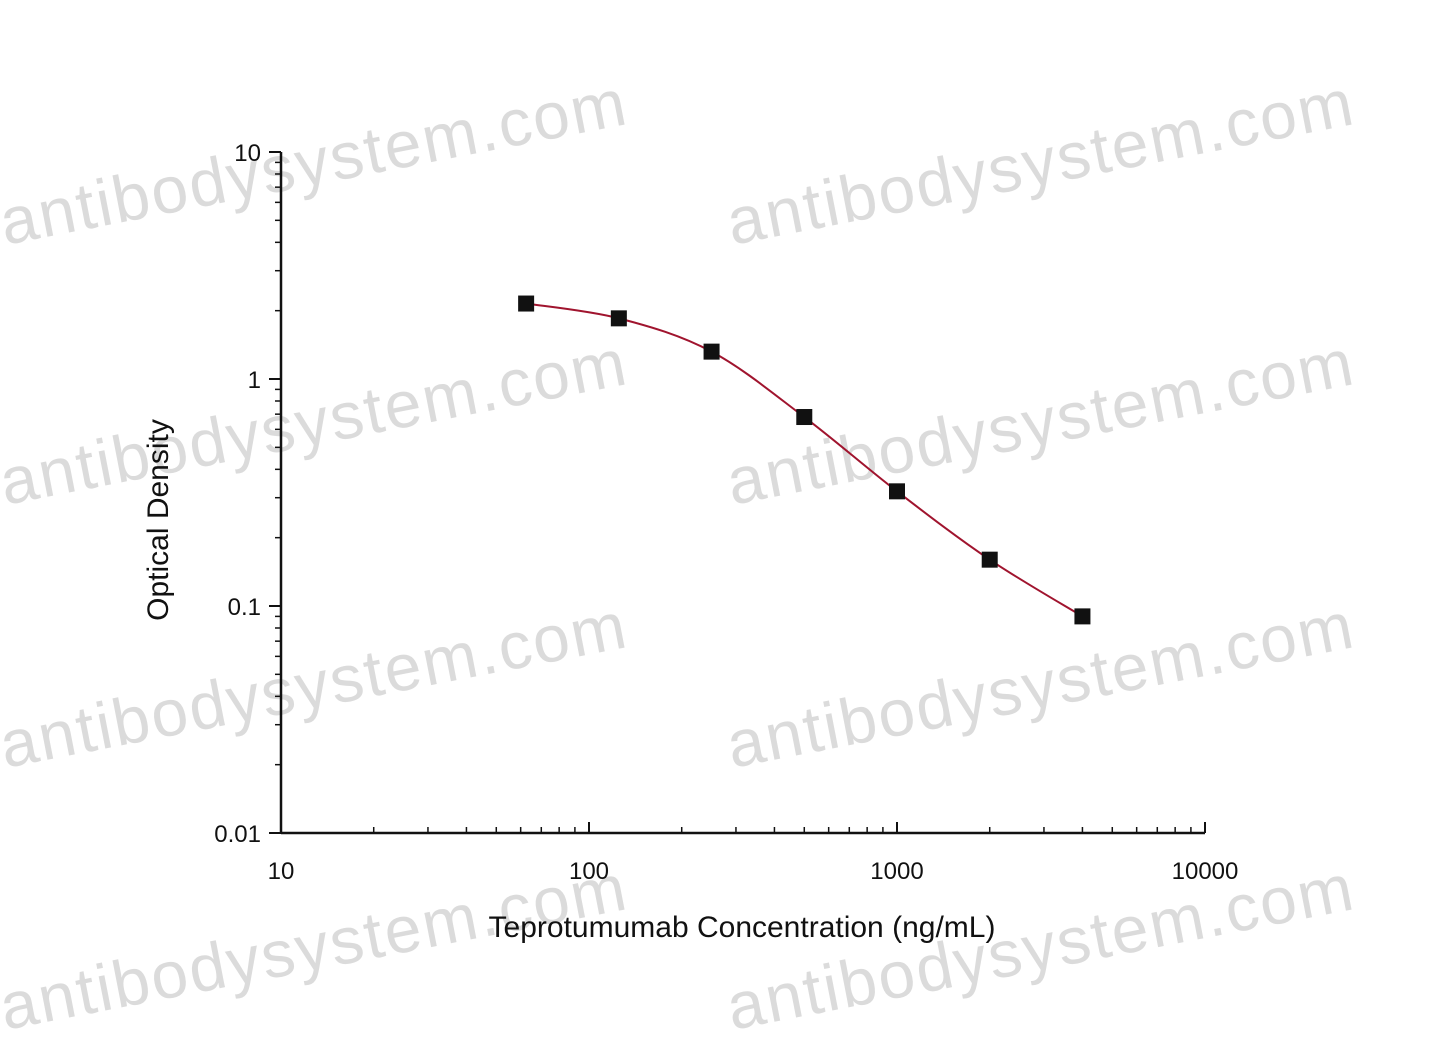 Image resolution: width=1440 pixels, height=1051 pixels. I want to click on y-tick-label: 0.01, so click(237, 834).